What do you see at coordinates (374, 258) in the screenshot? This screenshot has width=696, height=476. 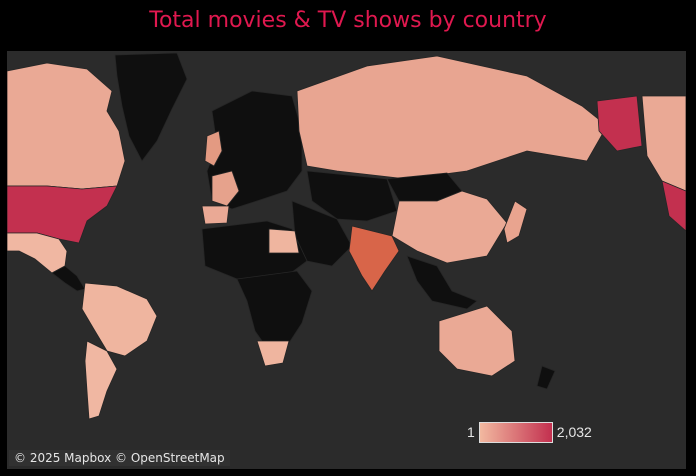 I see `region-india` at bounding box center [374, 258].